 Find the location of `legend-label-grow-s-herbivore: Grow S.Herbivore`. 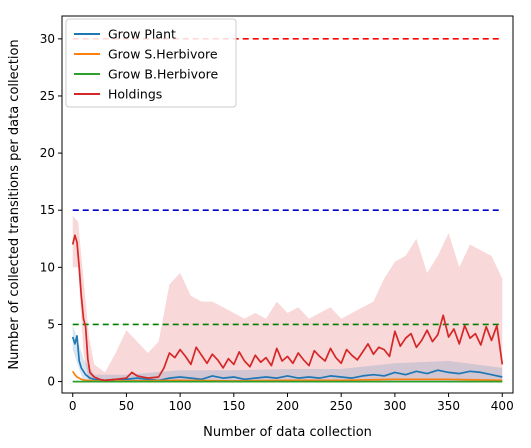

legend-label-grow-s-herbivore: Grow S.Herbivore is located at coordinates (163, 54).